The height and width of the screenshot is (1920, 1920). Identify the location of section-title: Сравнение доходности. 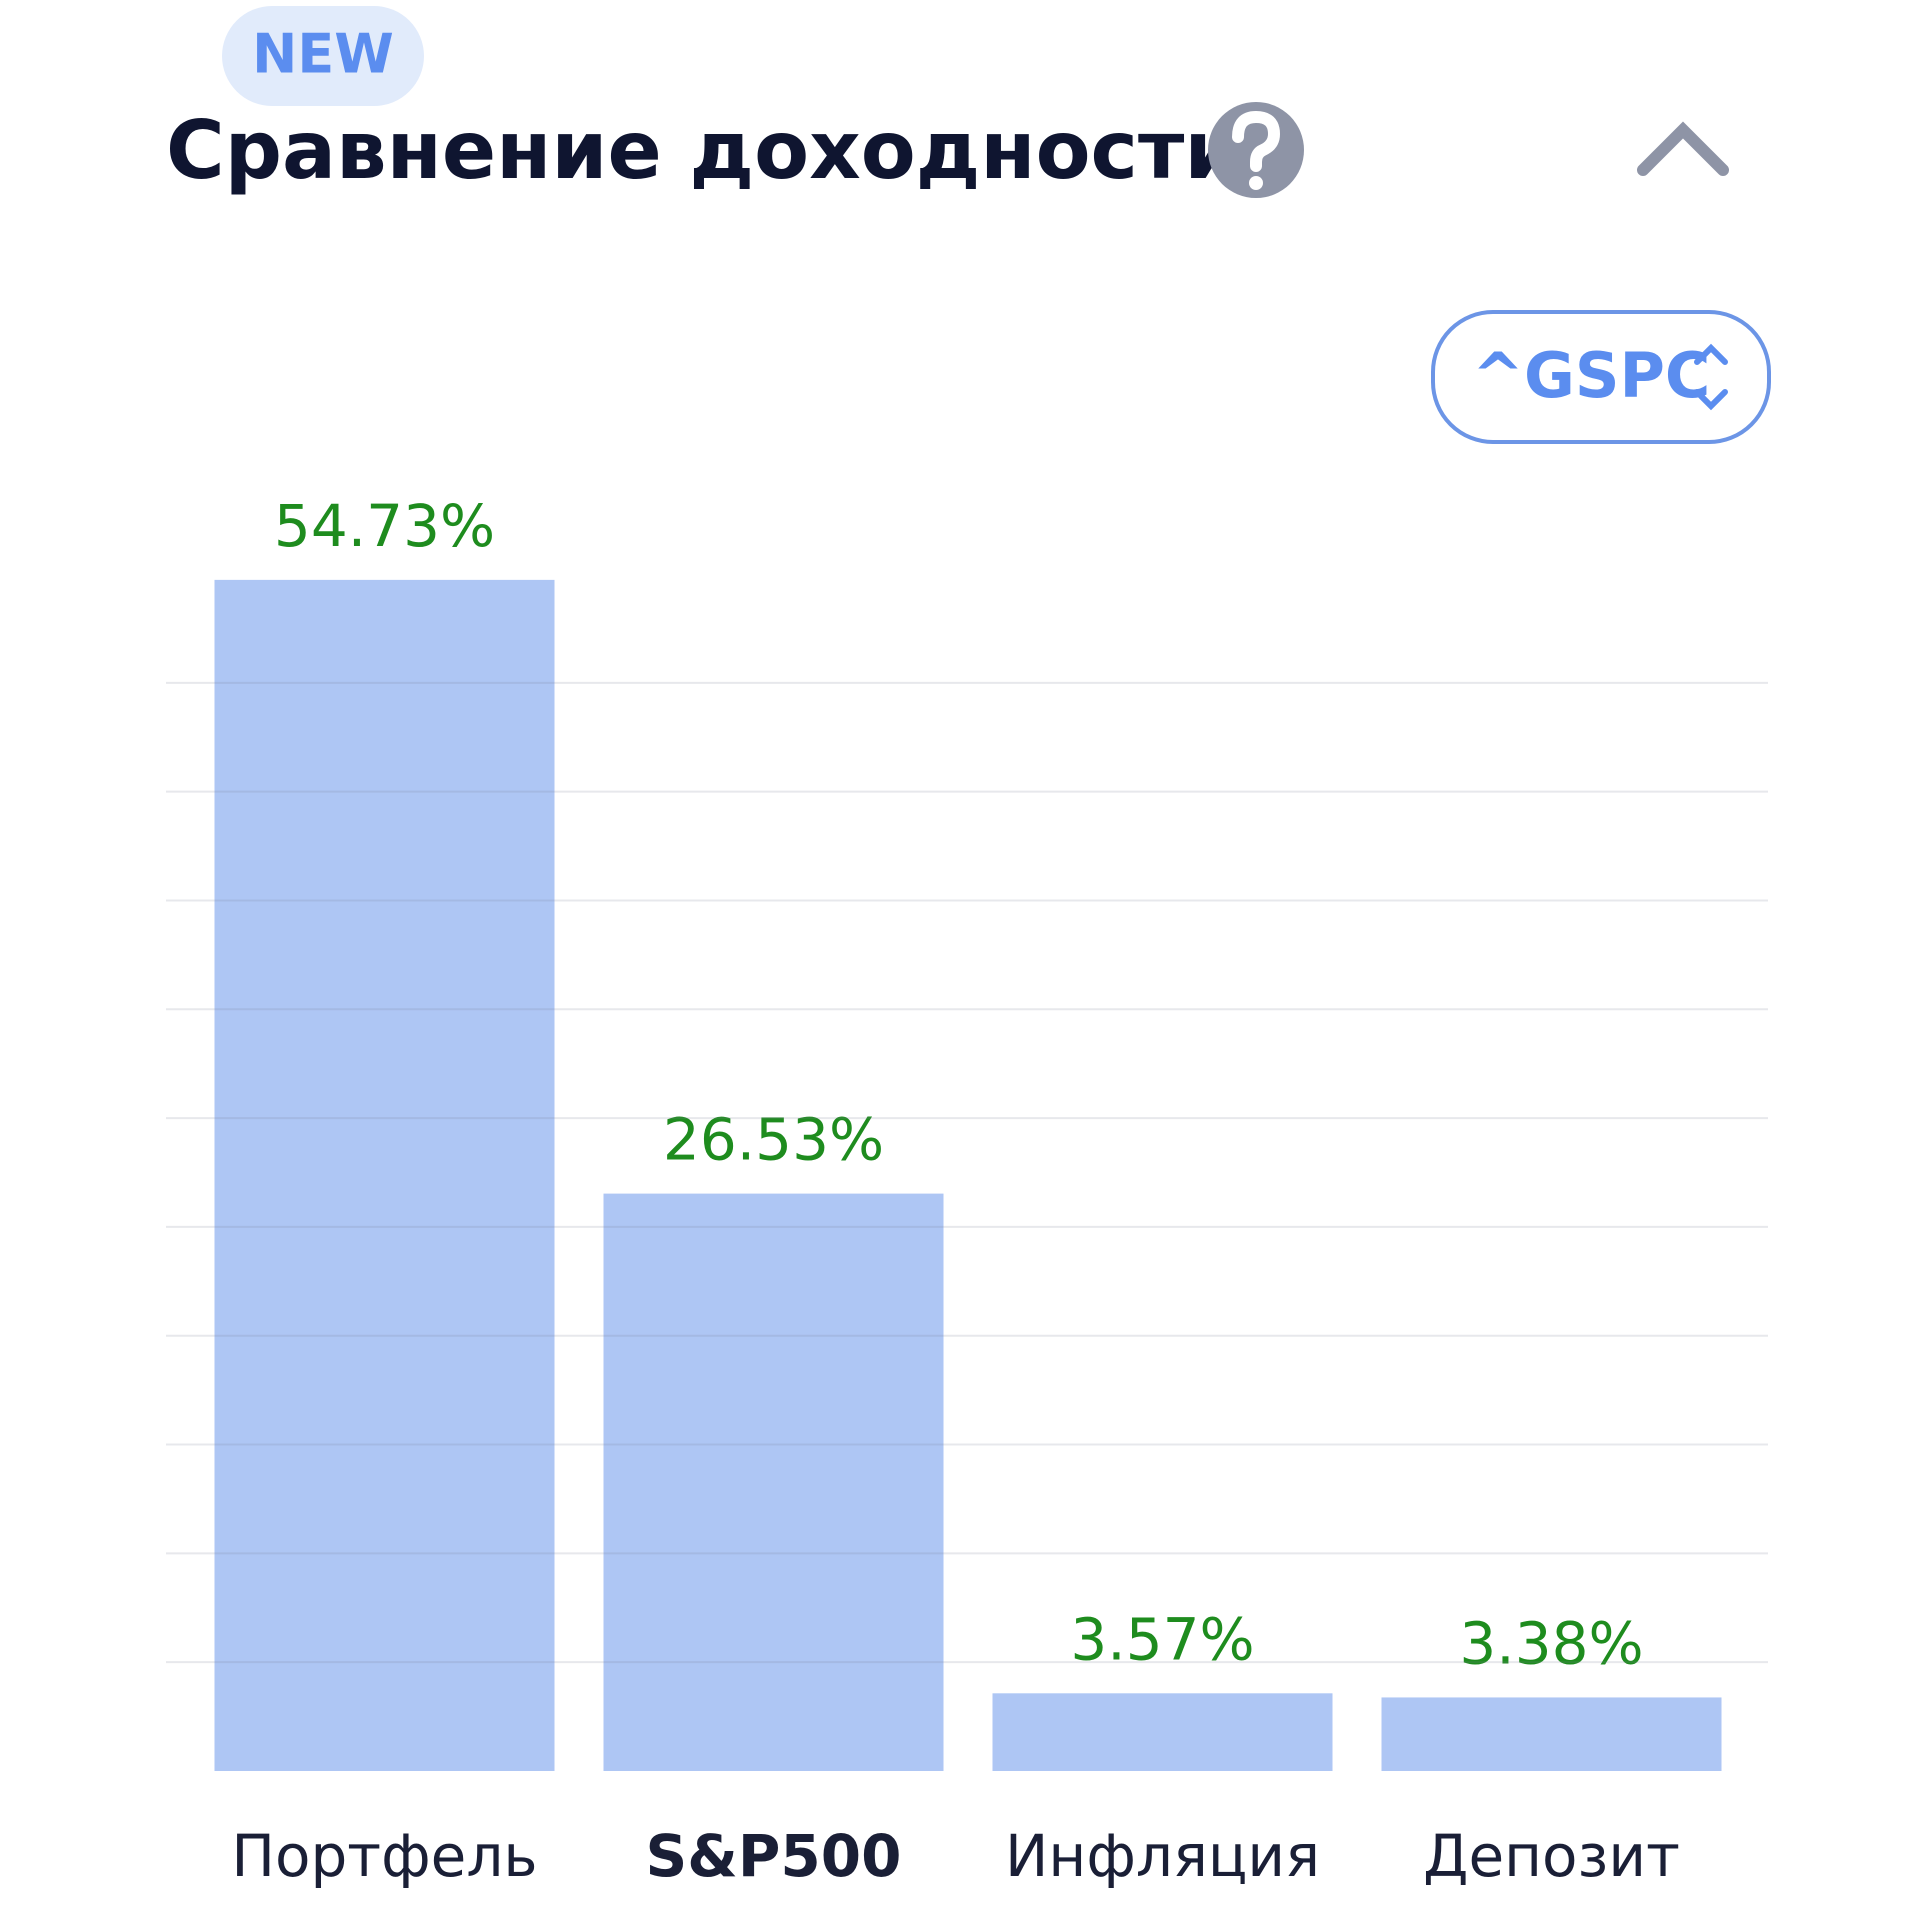
(703, 150).